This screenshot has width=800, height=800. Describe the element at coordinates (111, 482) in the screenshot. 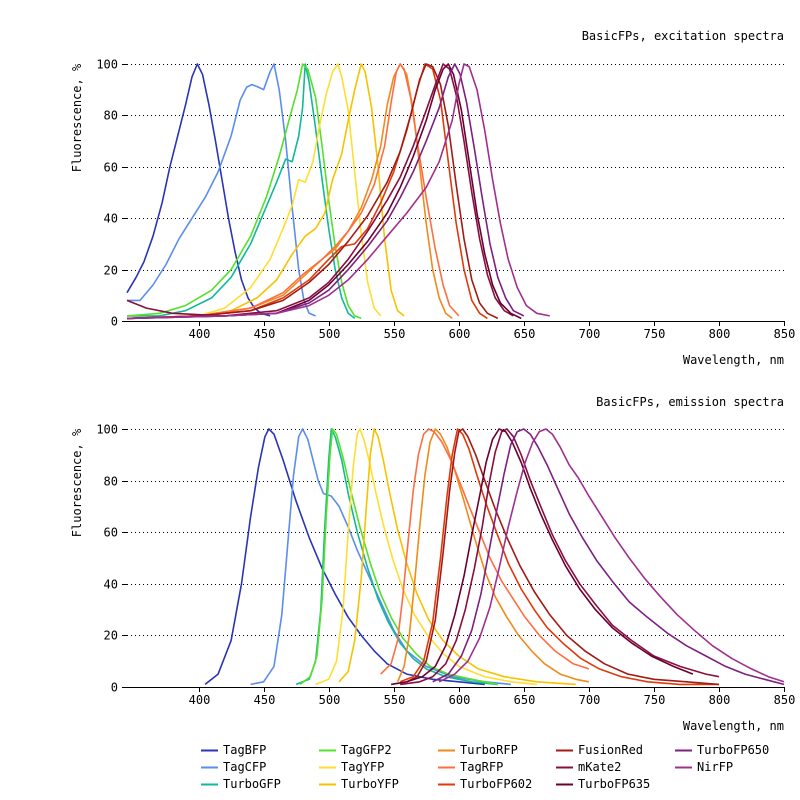

I see `emission-y-tick-label: 80` at that location.